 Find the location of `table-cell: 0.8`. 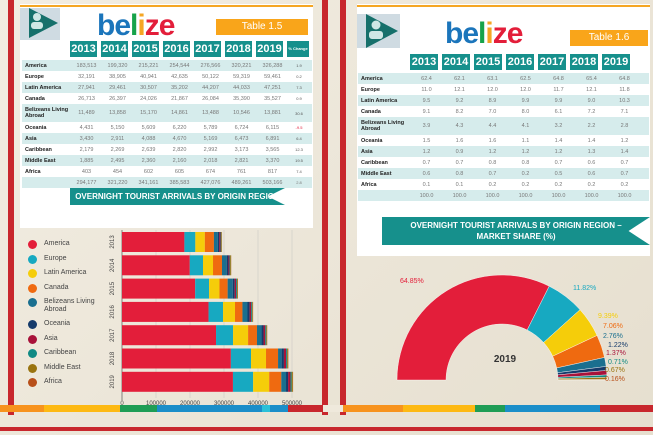

table-cell: 0.8 is located at coordinates (459, 173).